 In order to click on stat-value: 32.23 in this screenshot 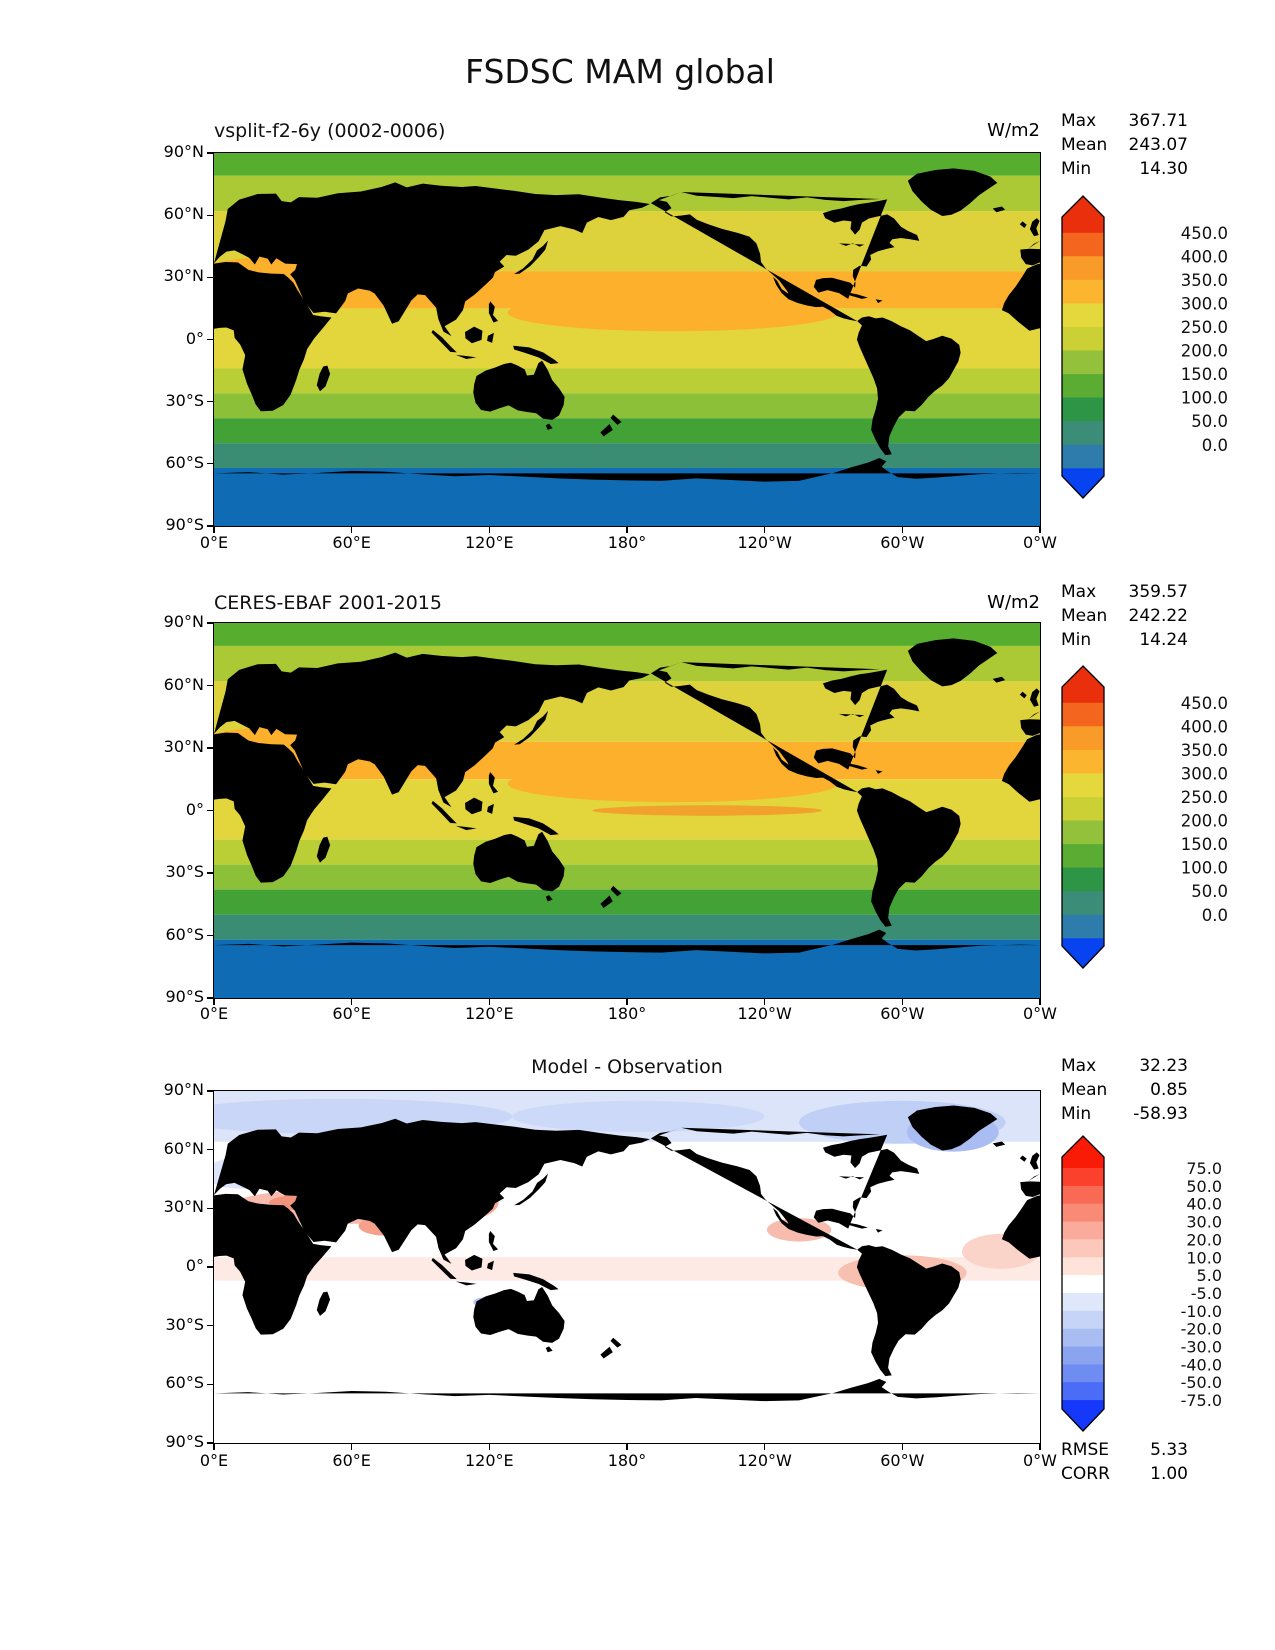, I will do `click(1163, 1066)`.